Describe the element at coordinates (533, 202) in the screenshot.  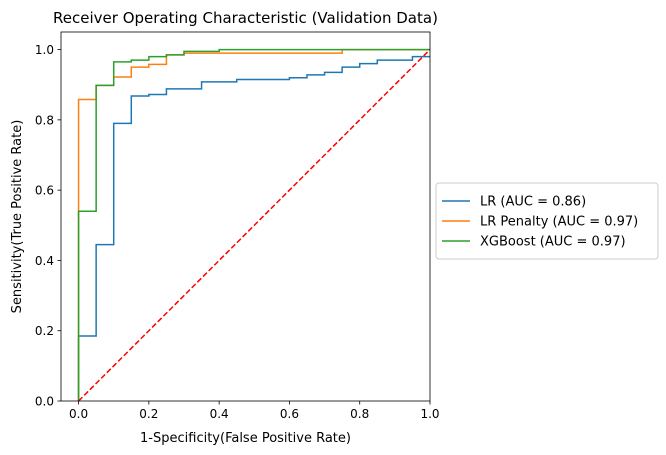
I see `legend-entry-label: LR (AUC = 0.86)` at that location.